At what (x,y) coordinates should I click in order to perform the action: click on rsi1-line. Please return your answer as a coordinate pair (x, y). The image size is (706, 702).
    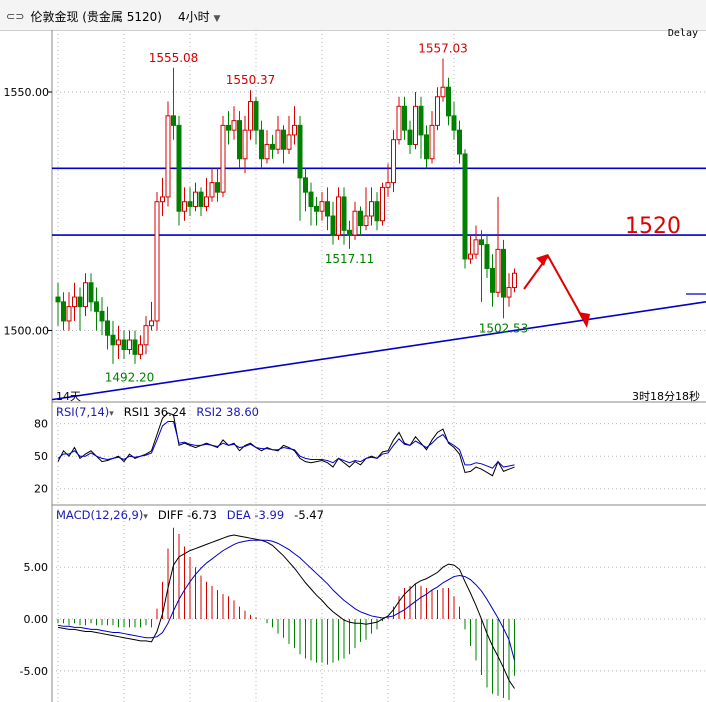
    Looking at the image, I should click on (286, 444).